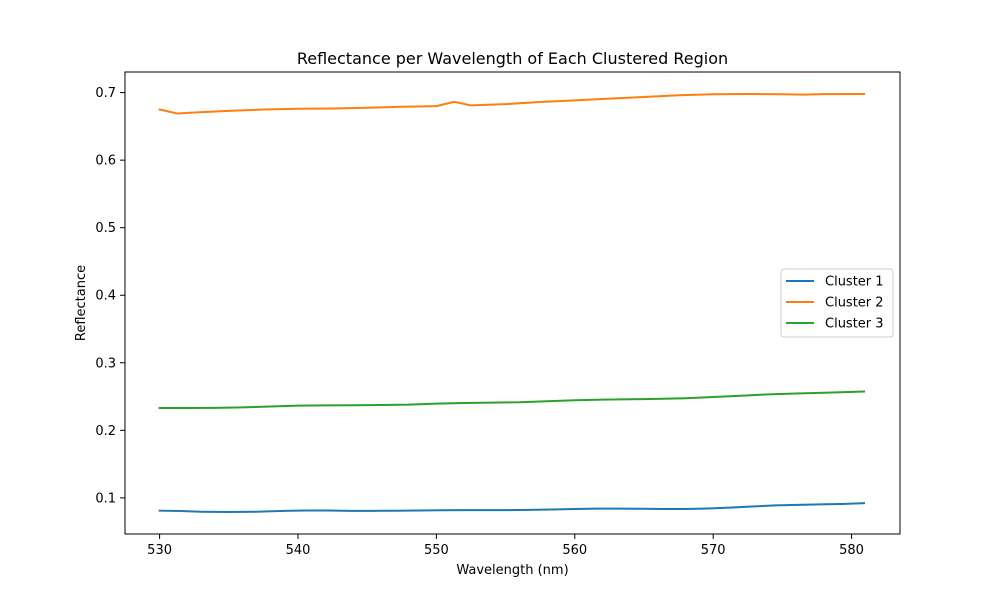  Describe the element at coordinates (854, 282) in the screenshot. I see `legend-label-cluster-1: Cluster 1` at that location.